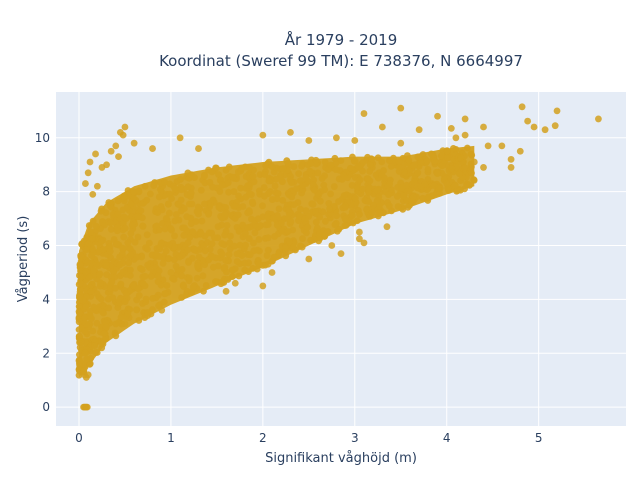 This screenshot has width=640, height=484. What do you see at coordinates (46, 353) in the screenshot?
I see `y-tick-label: 2` at bounding box center [46, 353].